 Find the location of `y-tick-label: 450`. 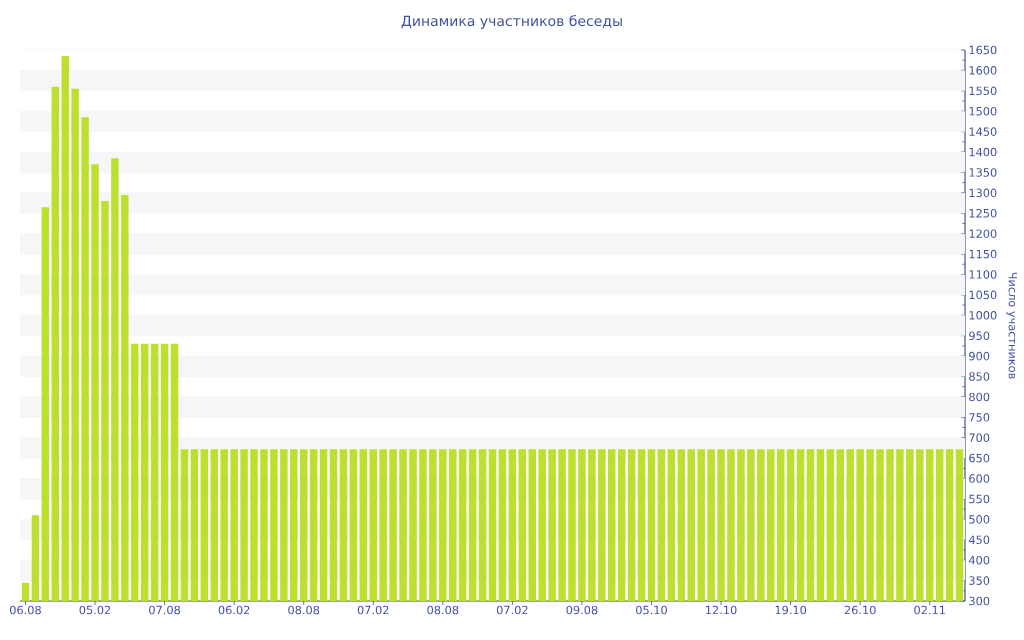

y-tick-label: 450 is located at coordinates (979, 540).